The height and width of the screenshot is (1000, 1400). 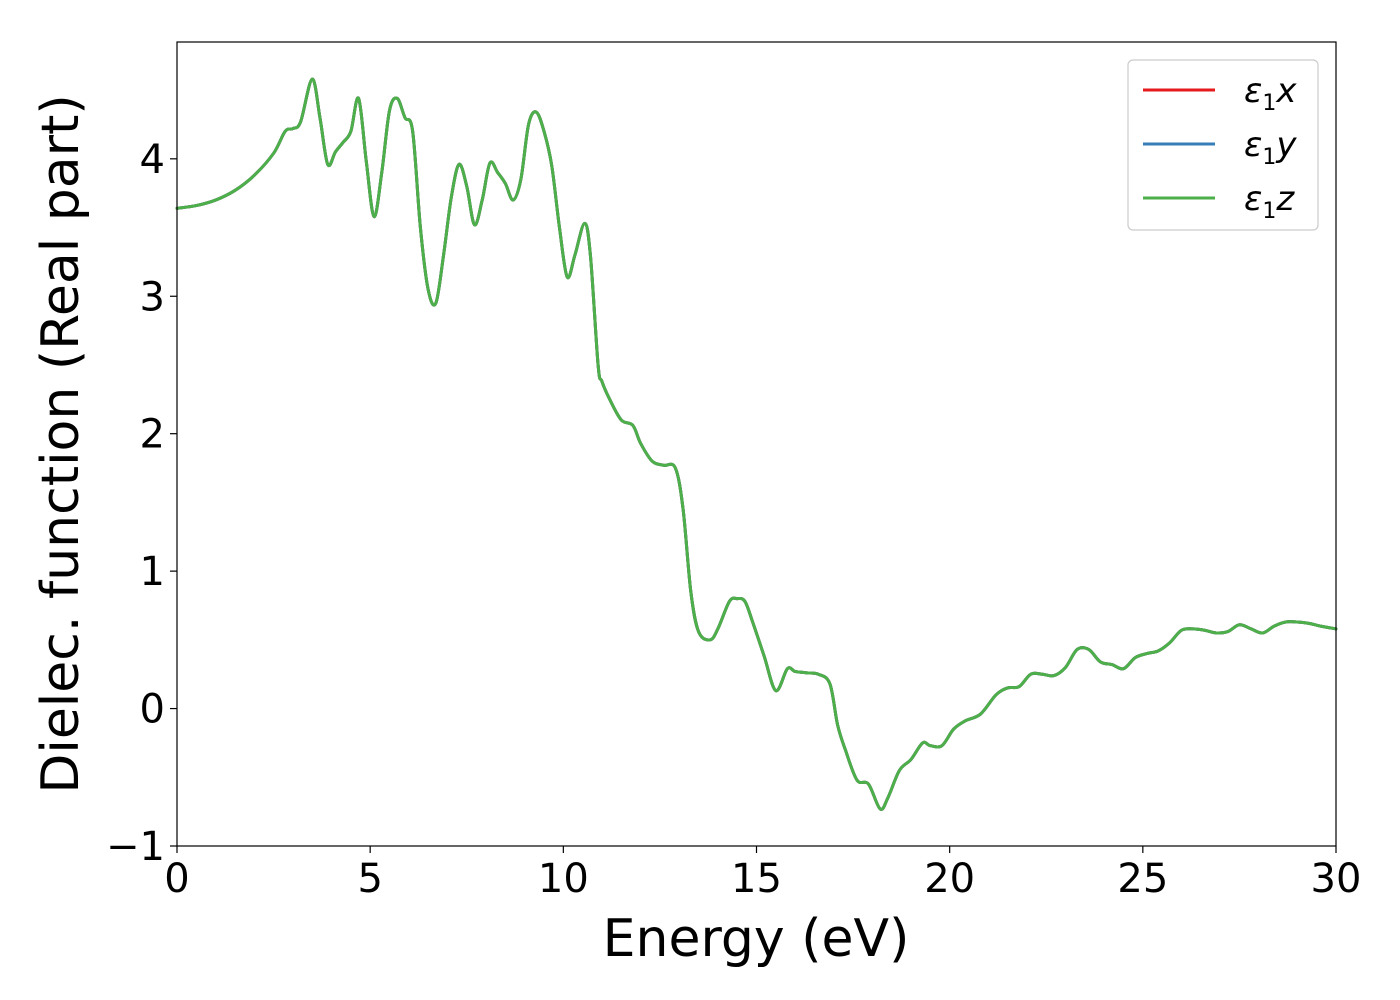 I want to click on x-tick-label: 25, so click(x=1142, y=879).